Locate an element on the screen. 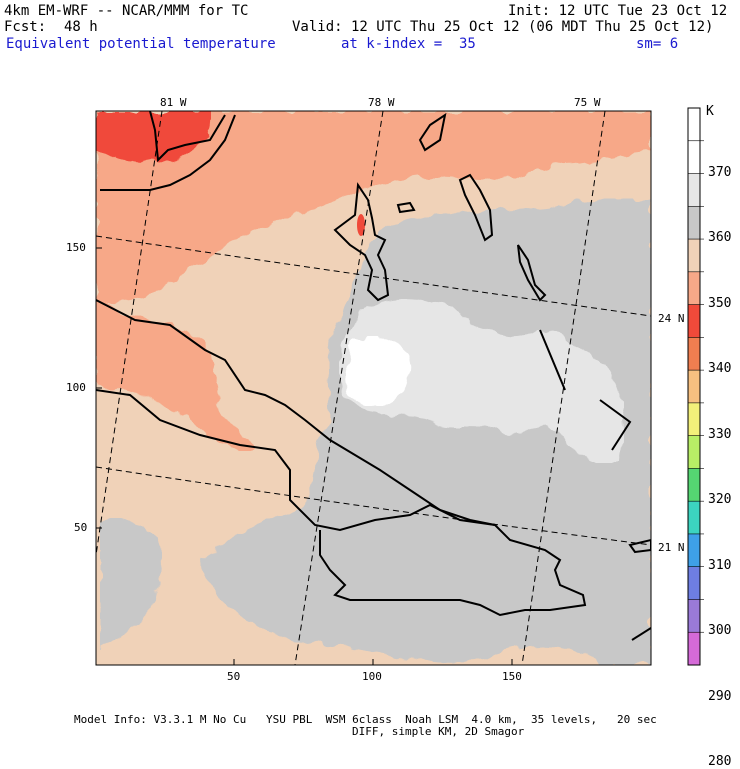  lon-label-78w: 78 W is located at coordinates (381, 102).